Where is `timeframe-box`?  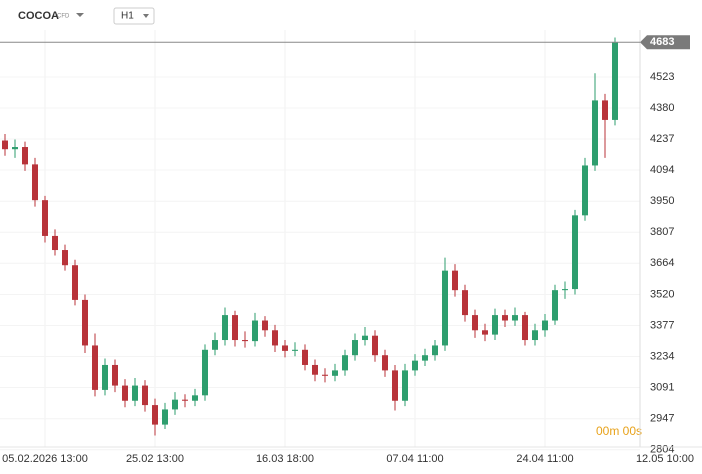
timeframe-box is located at coordinates (134, 16).